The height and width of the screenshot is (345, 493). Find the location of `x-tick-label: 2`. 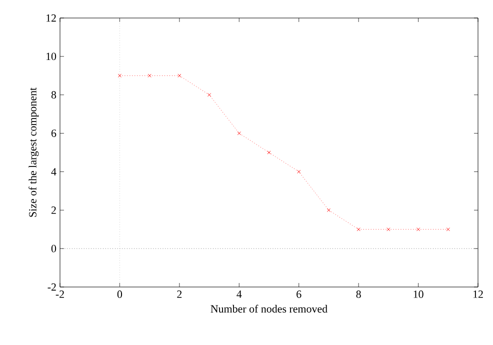

x-tick-label: 2 is located at coordinates (179, 294).